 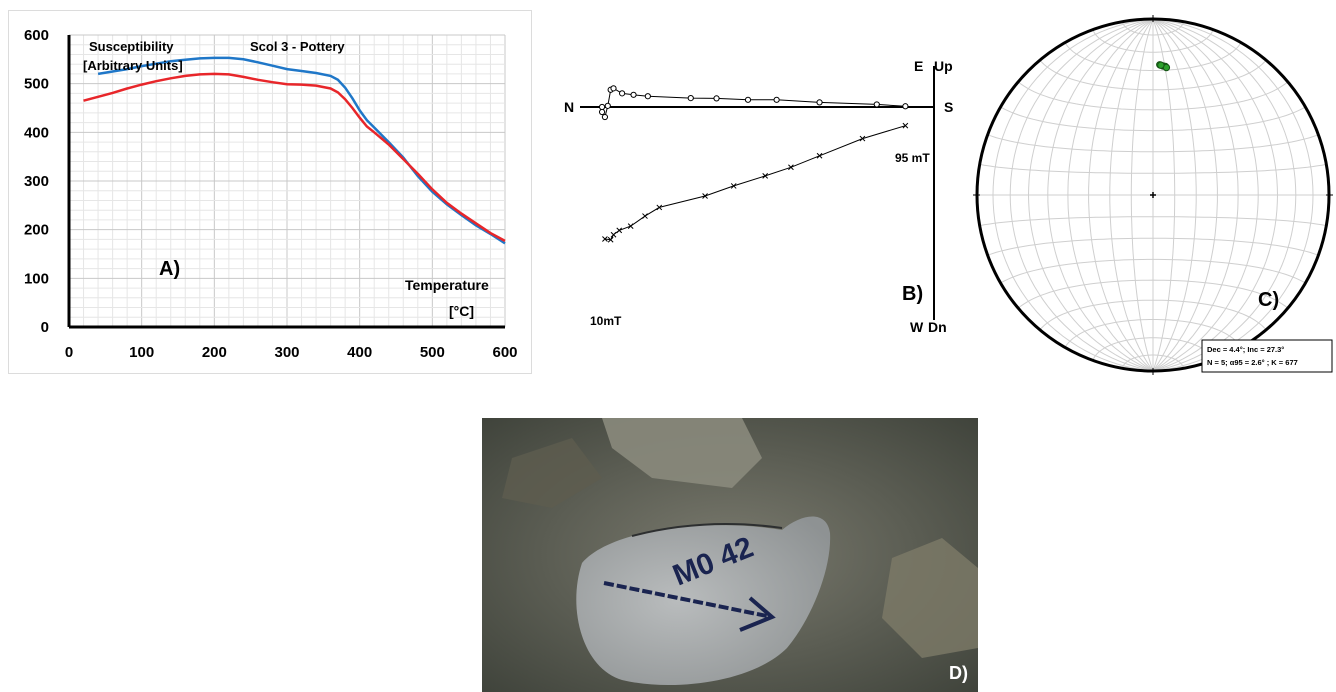 I want to click on panel-label-a: A), so click(x=169, y=269).